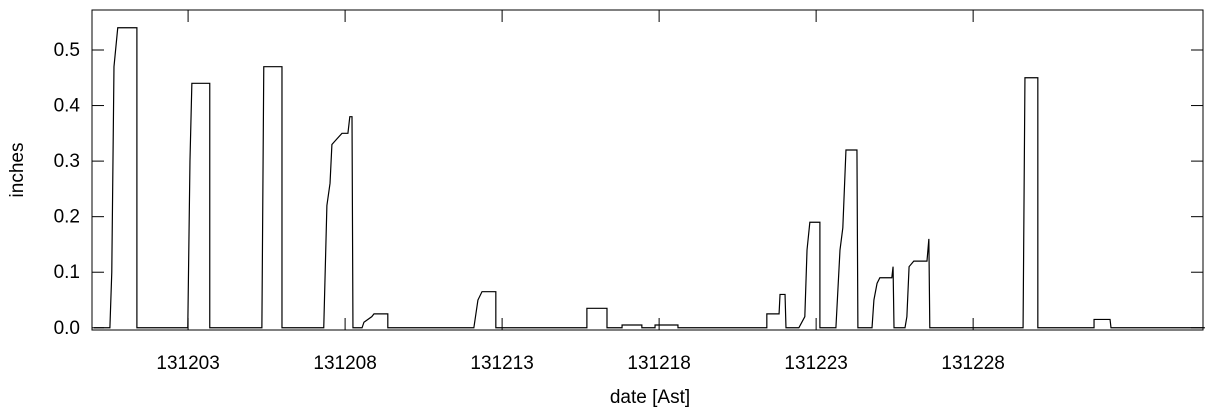  What do you see at coordinates (67, 50) in the screenshot?
I see `y-tick-label: 0.5` at bounding box center [67, 50].